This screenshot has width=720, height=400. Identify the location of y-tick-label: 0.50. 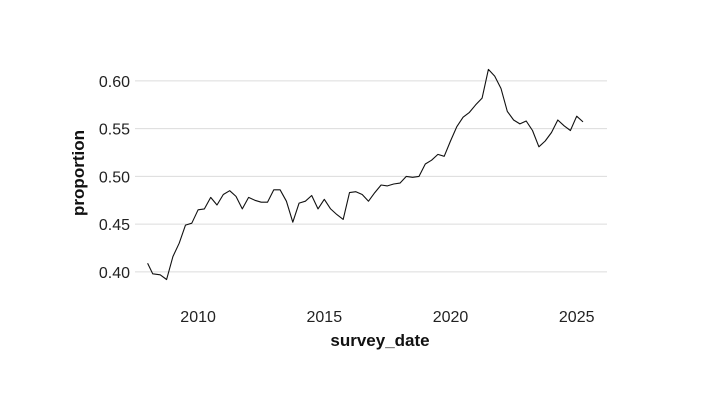
(114, 177).